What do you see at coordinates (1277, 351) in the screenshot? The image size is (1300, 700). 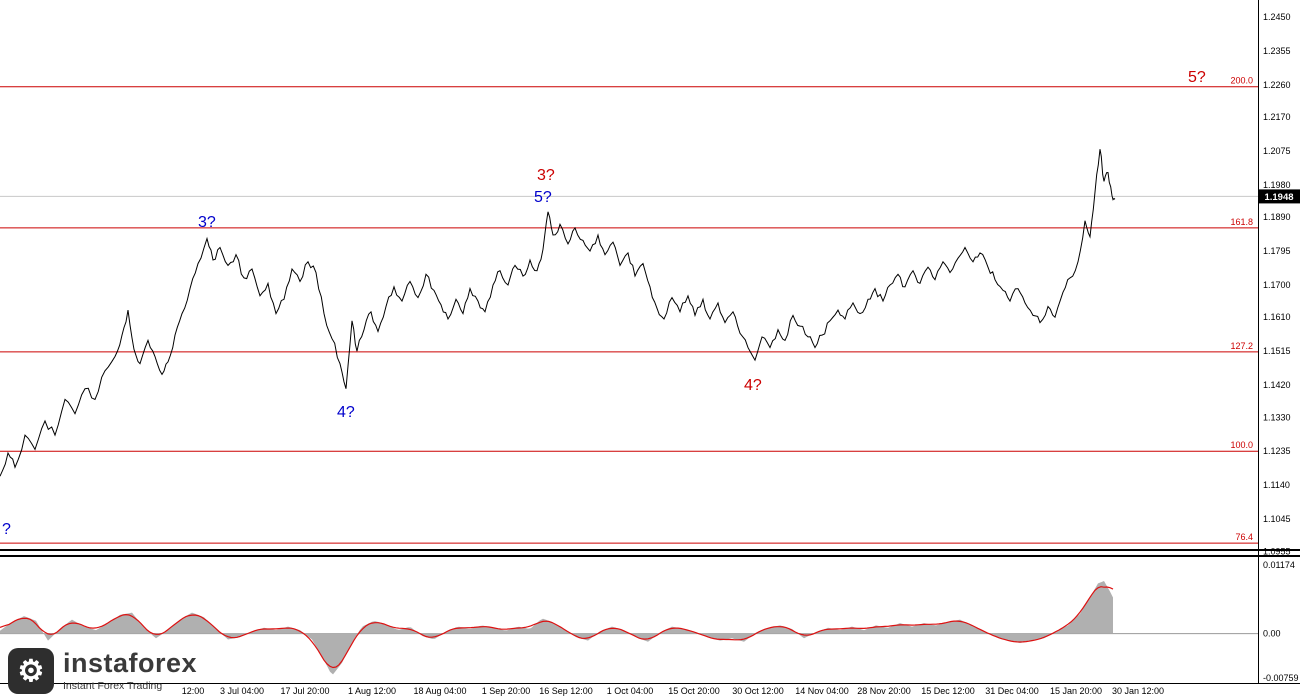 I see `price-axis-label: 1.1515` at bounding box center [1277, 351].